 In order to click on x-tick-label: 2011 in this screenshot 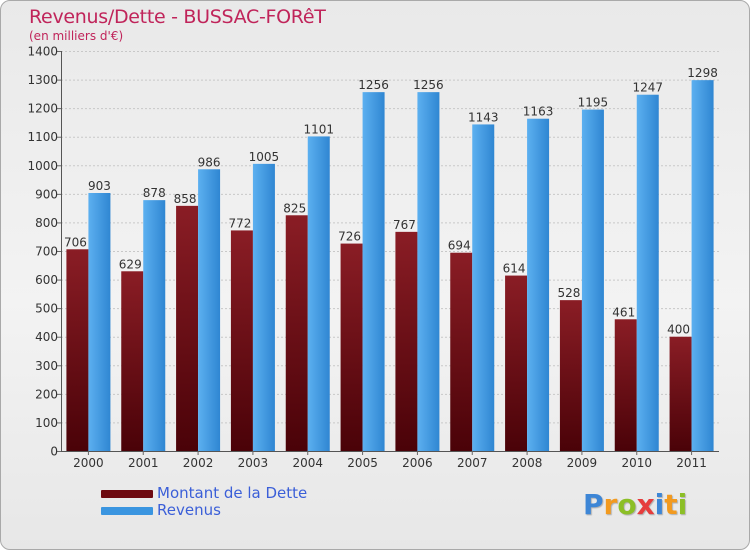, I will do `click(691, 463)`.